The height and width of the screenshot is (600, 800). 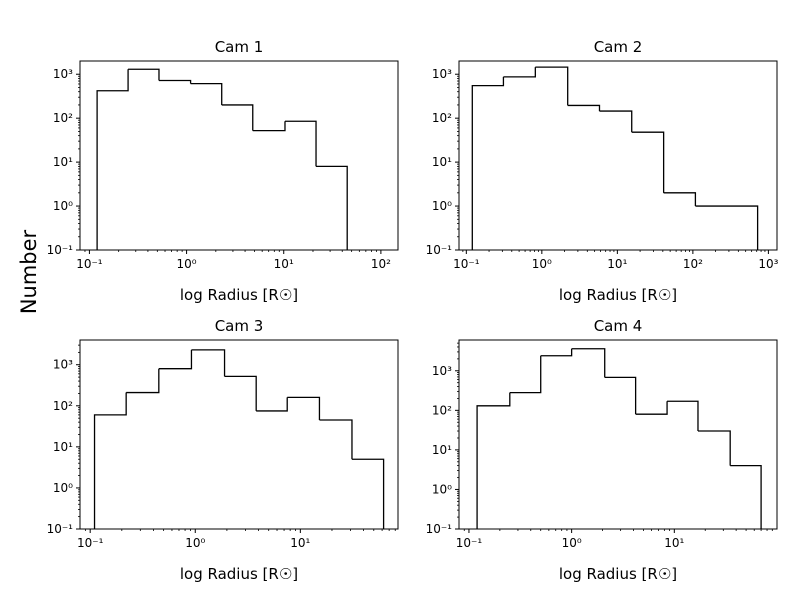 I want to click on figure-ylabel: Number, so click(x=29, y=271).